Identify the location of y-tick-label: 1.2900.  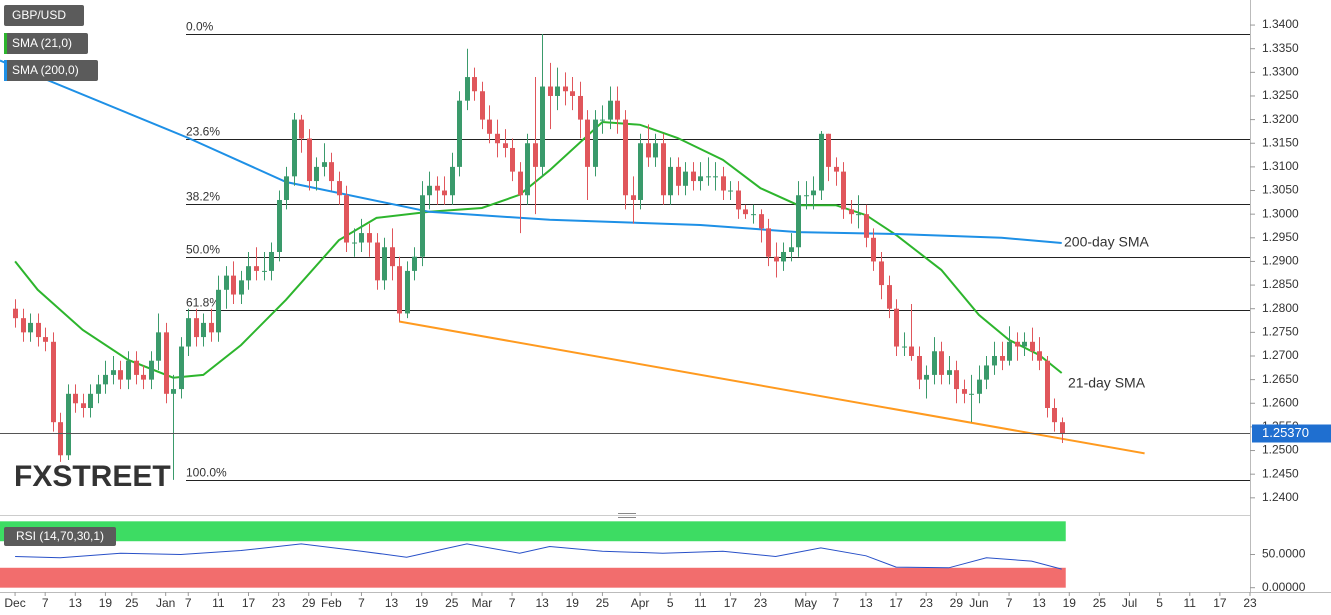
(1280, 261).